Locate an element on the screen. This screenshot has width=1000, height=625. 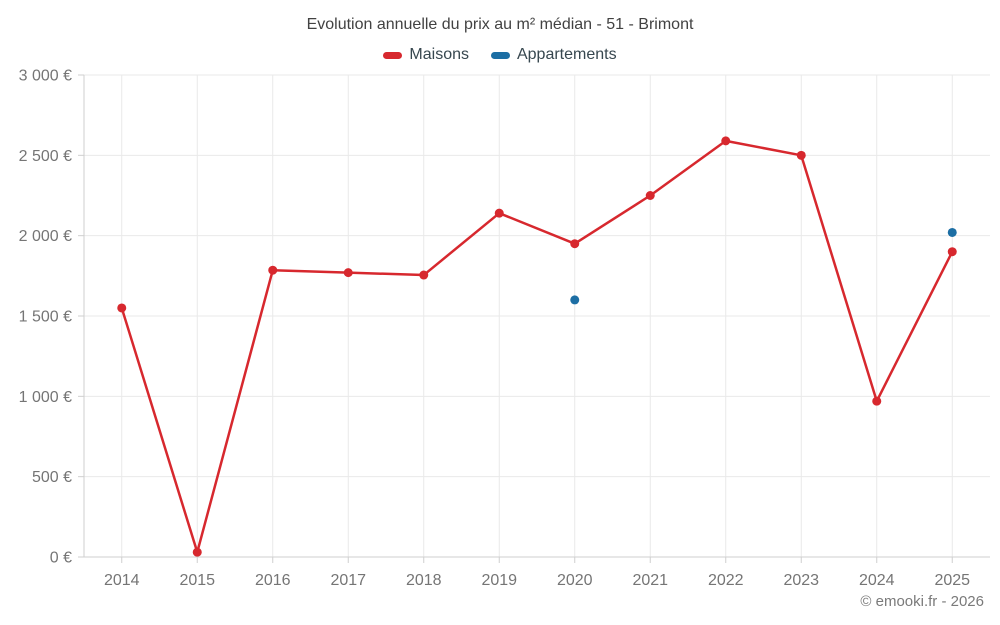
x-tick-label: 2025 is located at coordinates (952, 580).